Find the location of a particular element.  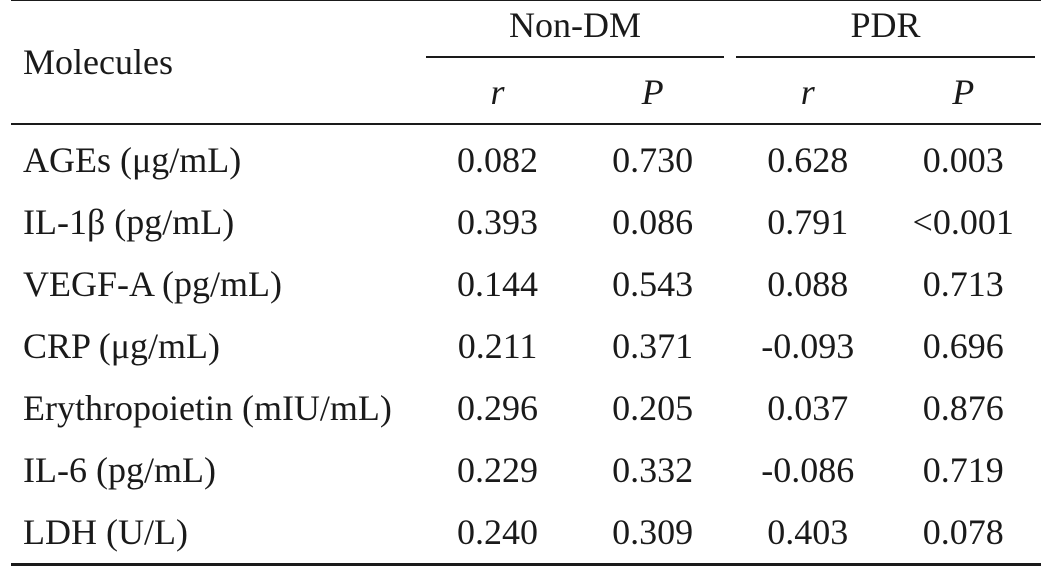

non-dm-r-value: 0.229 is located at coordinates (498, 470).